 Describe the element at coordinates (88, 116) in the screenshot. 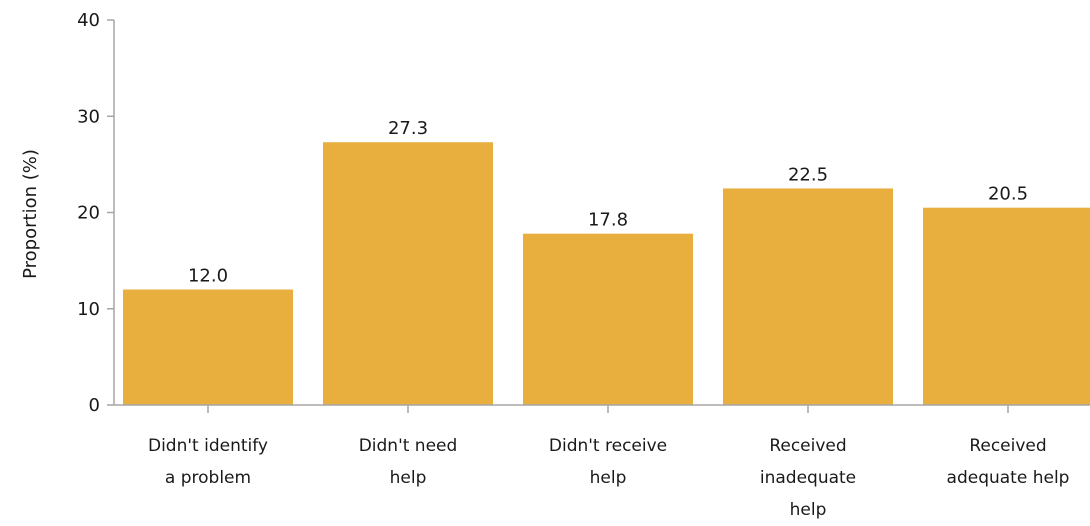

I see `y-tick-label: 30` at that location.